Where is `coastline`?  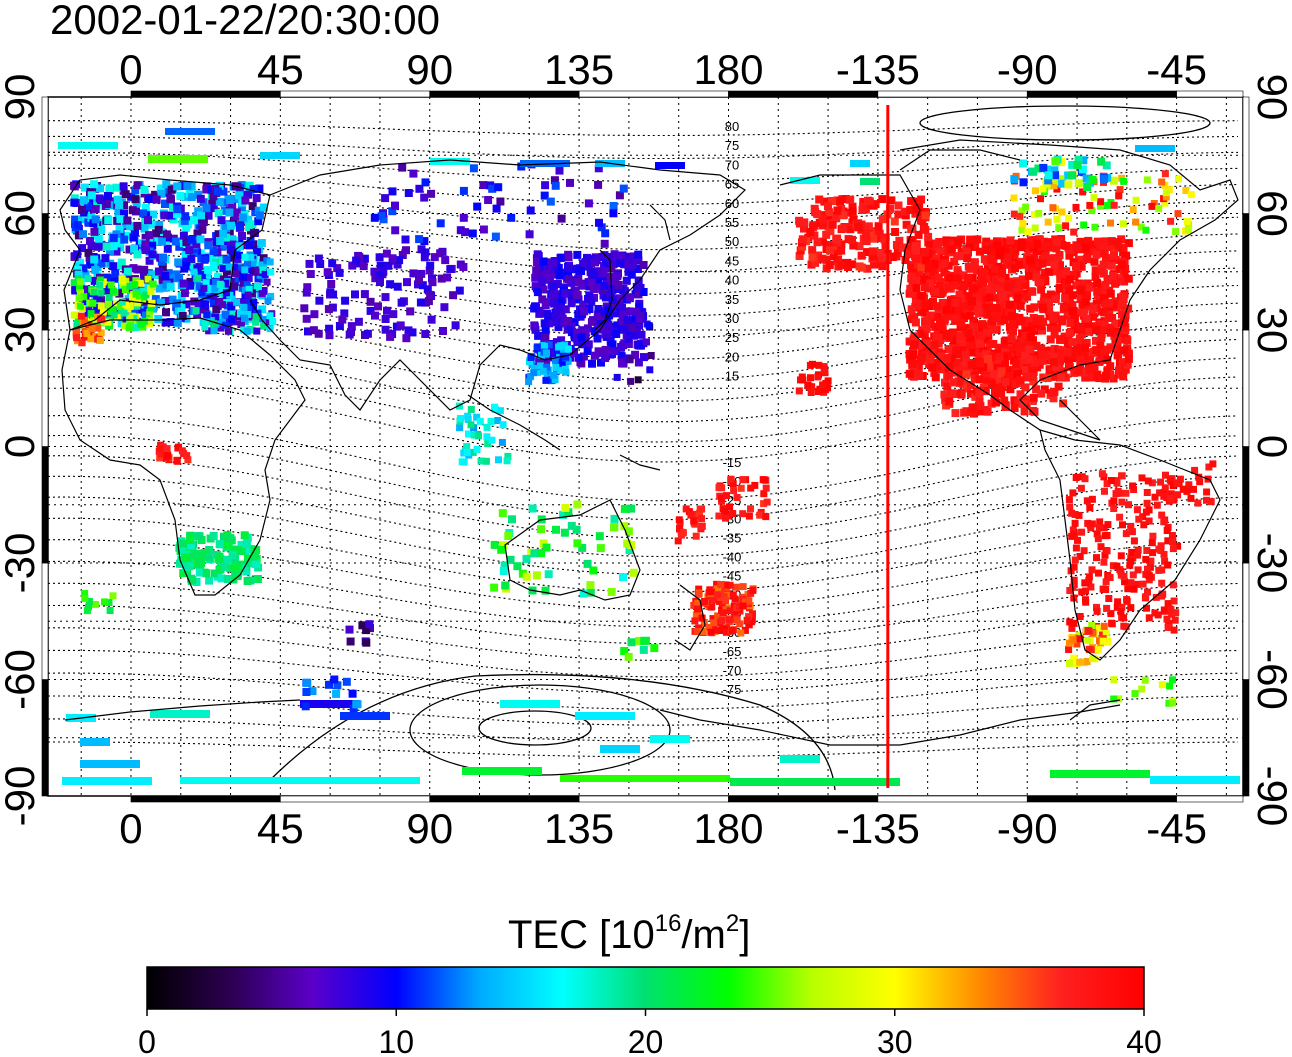
coastline is located at coordinates (497, 285).